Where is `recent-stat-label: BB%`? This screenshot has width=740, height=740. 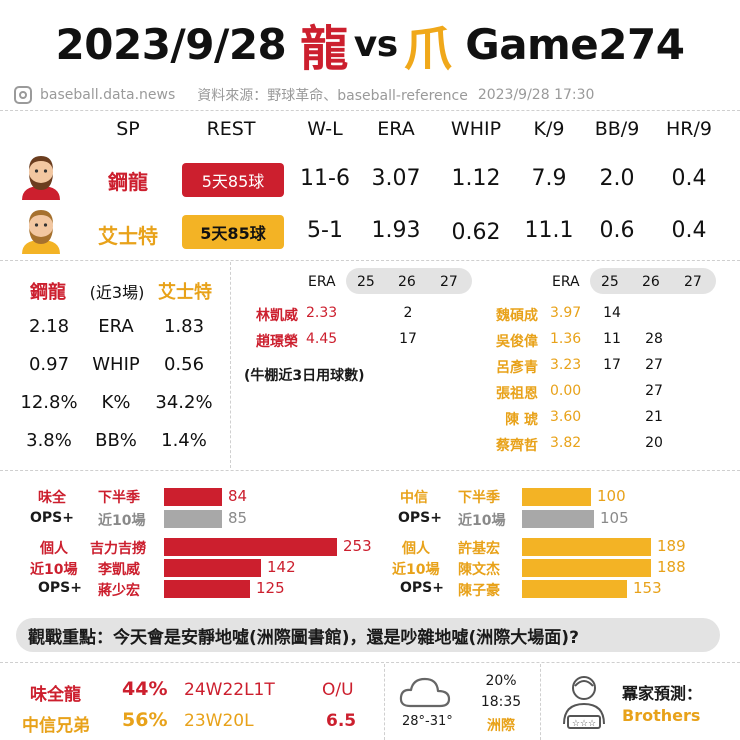
recent-stat-label: BB% is located at coordinates (116, 440).